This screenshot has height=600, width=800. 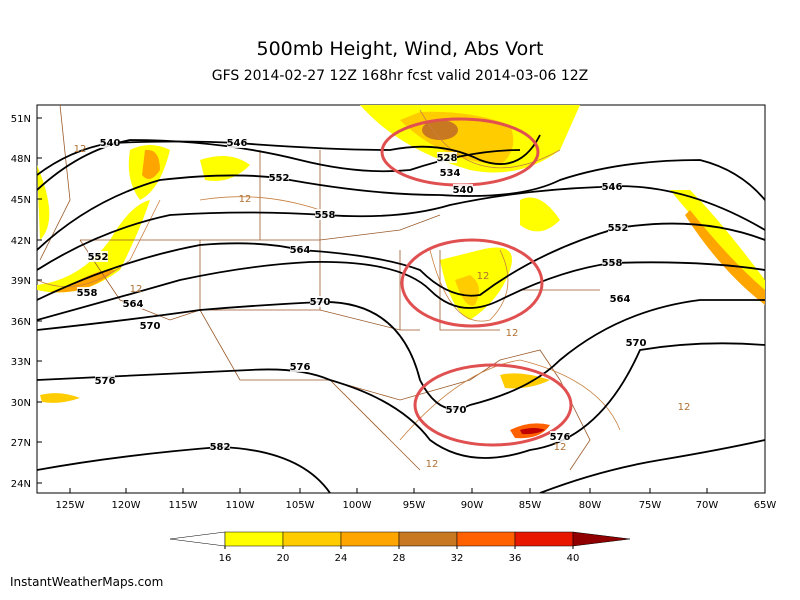 I want to click on credit: InstantWeatherMaps.com, so click(x=86, y=582).